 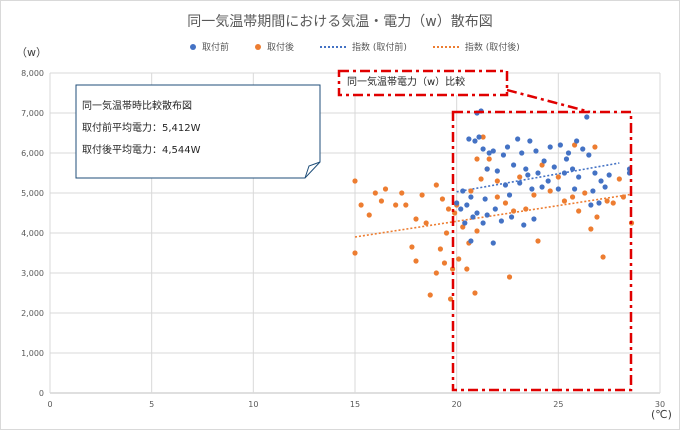 What do you see at coordinates (32, 153) in the screenshot?
I see `y-tick-label: 6,000` at bounding box center [32, 153].